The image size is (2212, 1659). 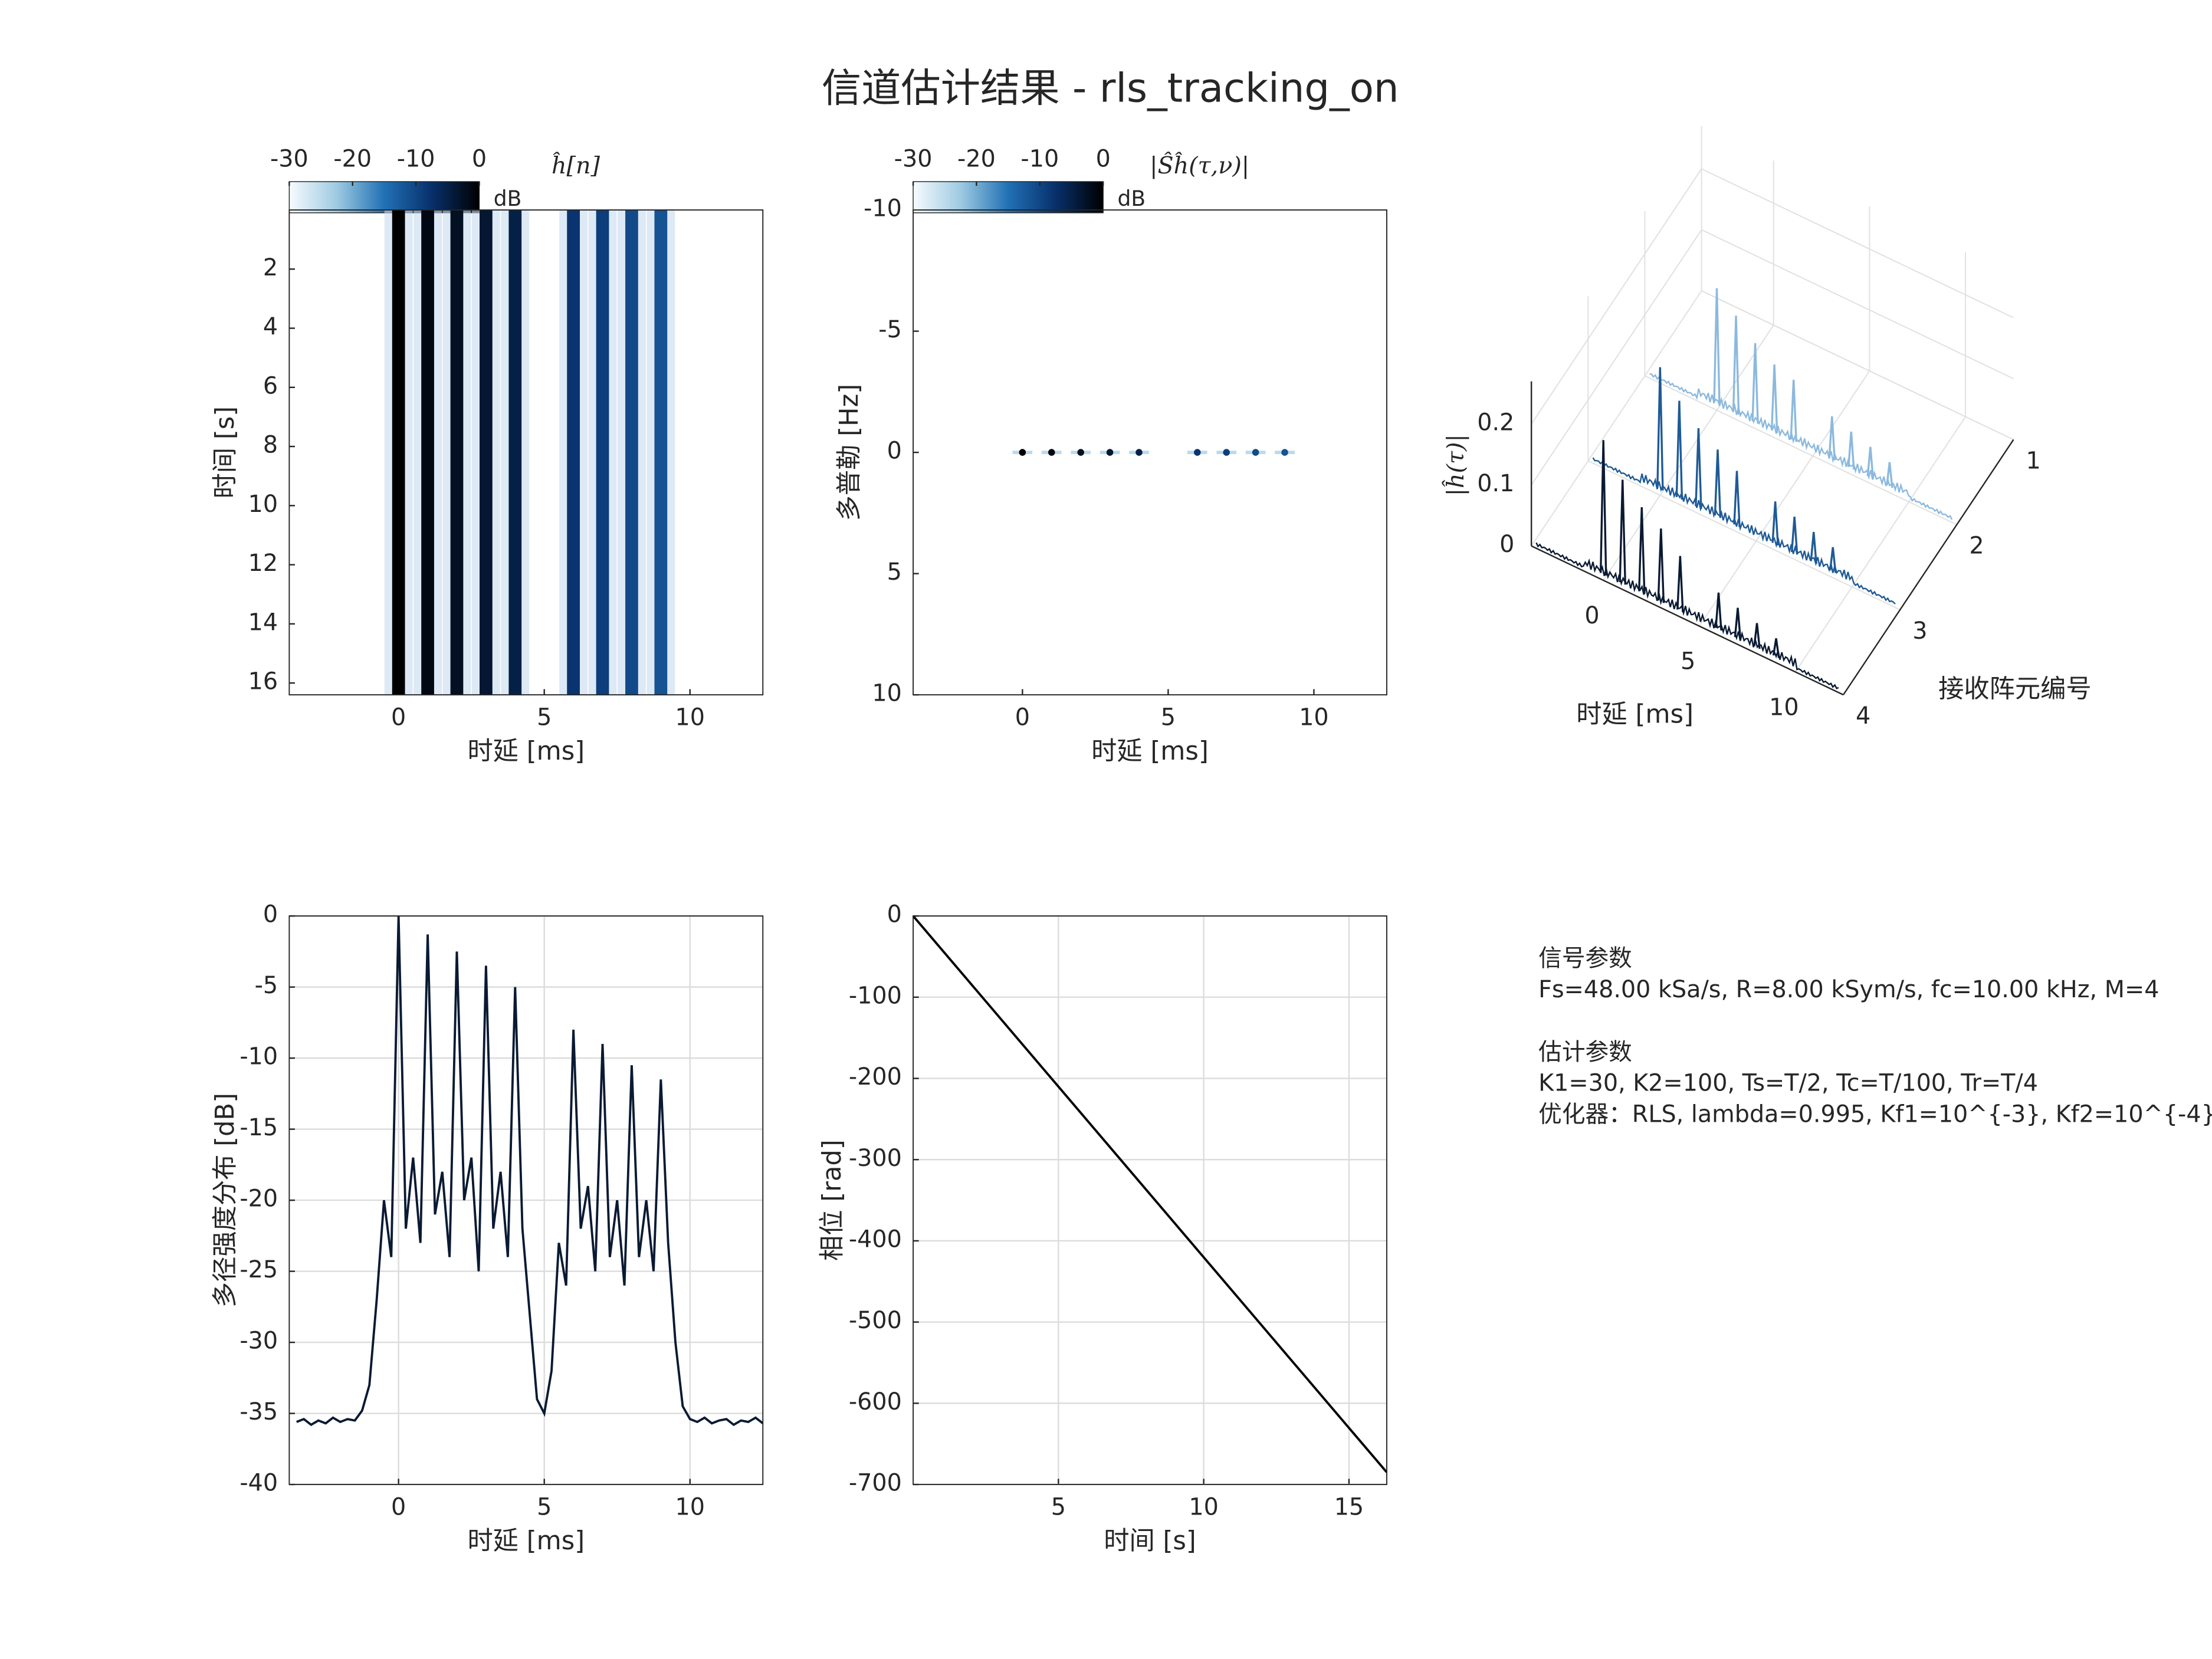 What do you see at coordinates (1150, 1541) in the screenshot?
I see `x-axis-label: 时间 [s]` at bounding box center [1150, 1541].